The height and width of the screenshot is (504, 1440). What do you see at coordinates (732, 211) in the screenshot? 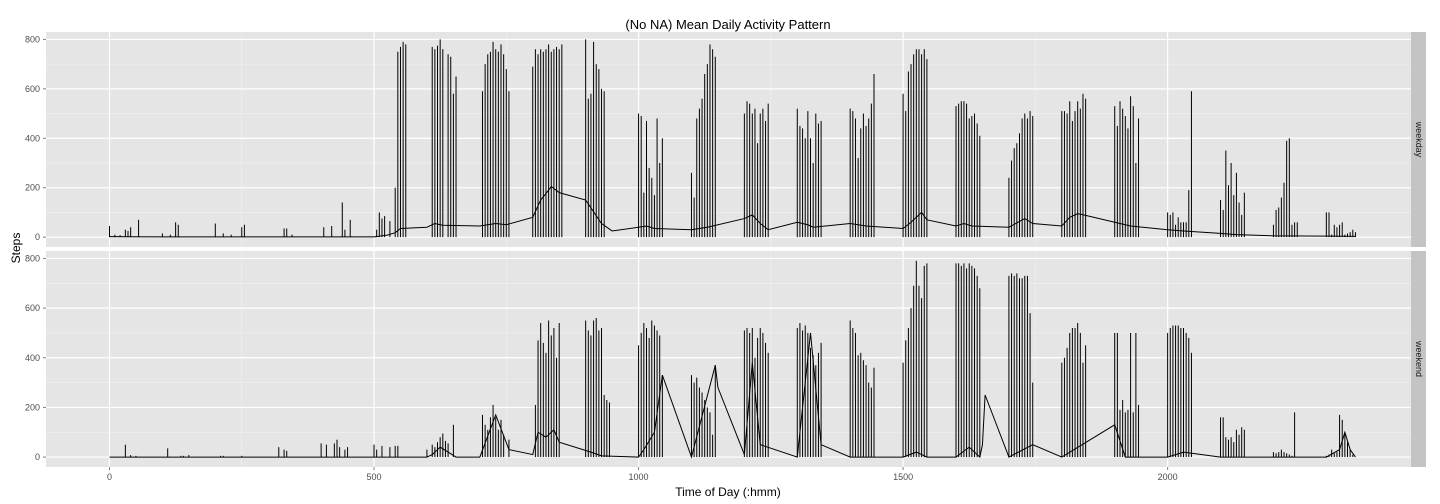
I see `mean-line` at bounding box center [732, 211].